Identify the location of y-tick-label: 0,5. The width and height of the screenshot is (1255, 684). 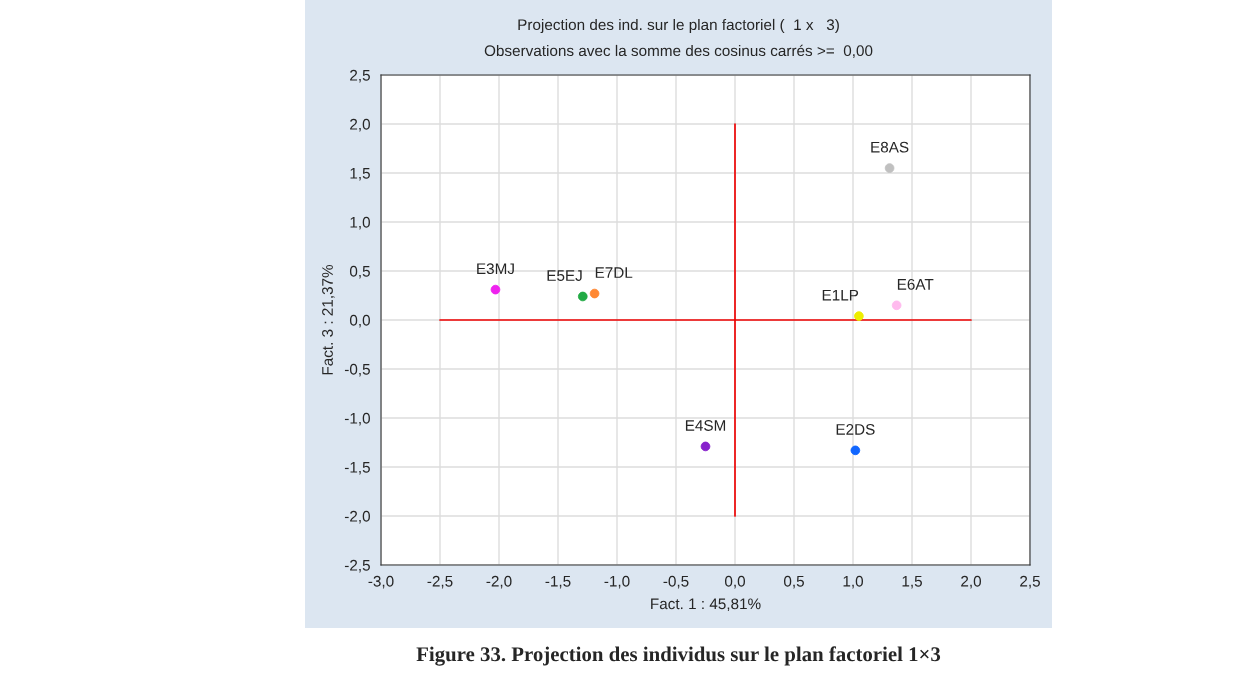
(359, 272).